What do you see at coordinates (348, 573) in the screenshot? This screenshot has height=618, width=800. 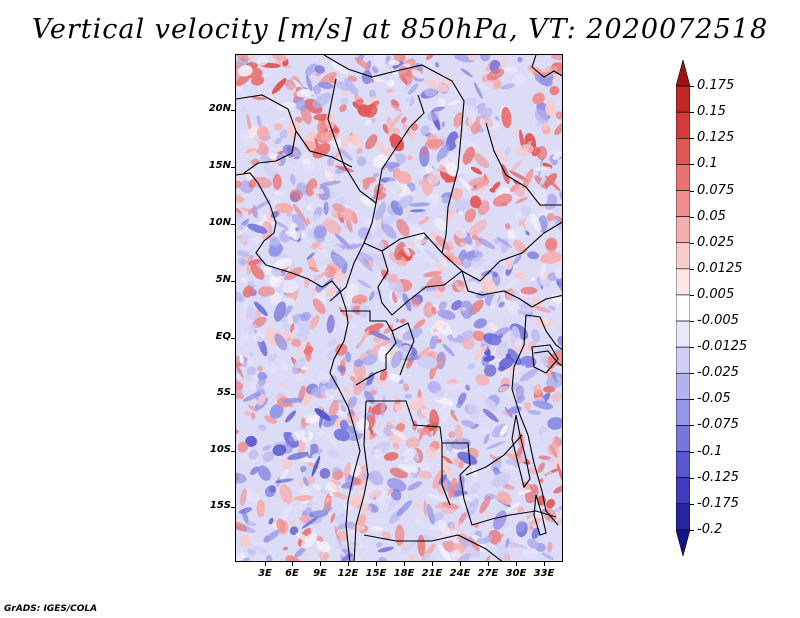 I see `lon-label-12e: 12E` at bounding box center [348, 573].